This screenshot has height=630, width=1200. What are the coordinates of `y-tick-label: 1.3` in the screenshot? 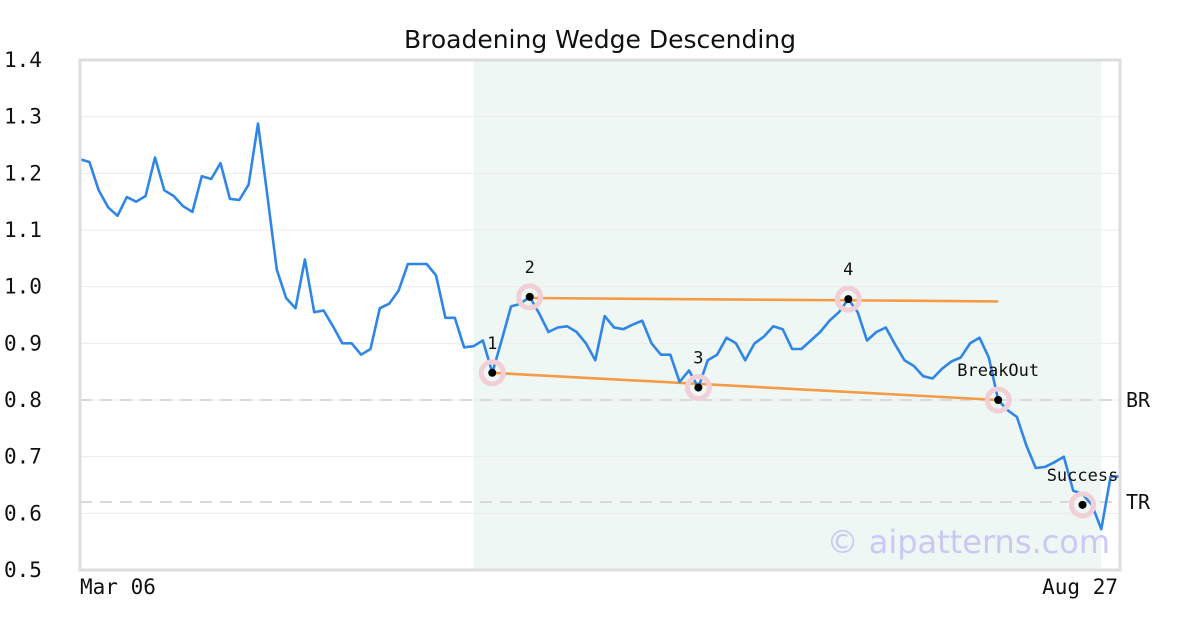 It's located at (23, 117).